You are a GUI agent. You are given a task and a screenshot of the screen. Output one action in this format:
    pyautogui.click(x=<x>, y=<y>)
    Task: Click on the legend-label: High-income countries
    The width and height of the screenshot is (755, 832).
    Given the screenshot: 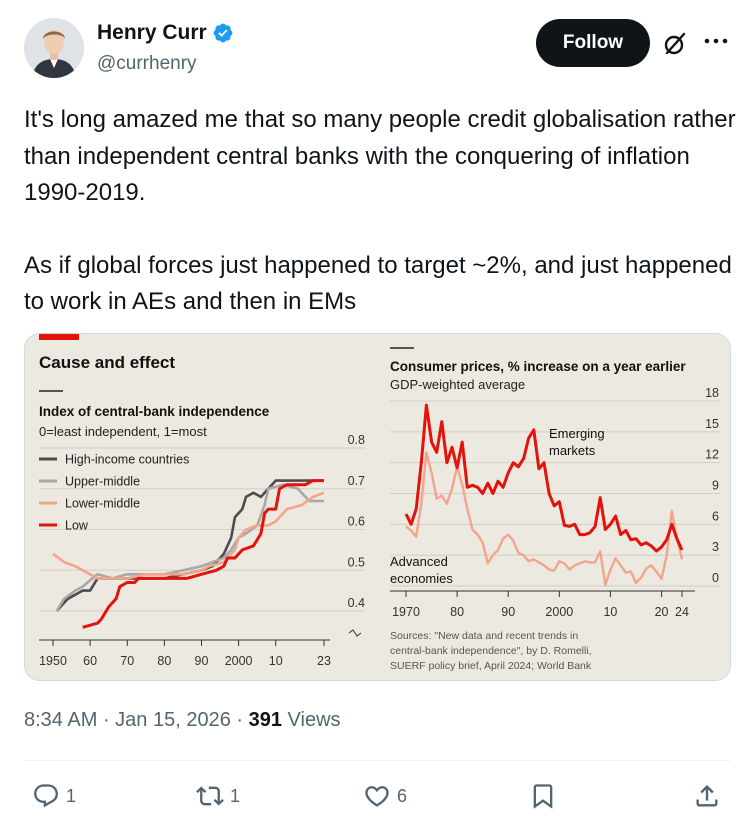 What is the action you would take?
    pyautogui.click(x=127, y=460)
    